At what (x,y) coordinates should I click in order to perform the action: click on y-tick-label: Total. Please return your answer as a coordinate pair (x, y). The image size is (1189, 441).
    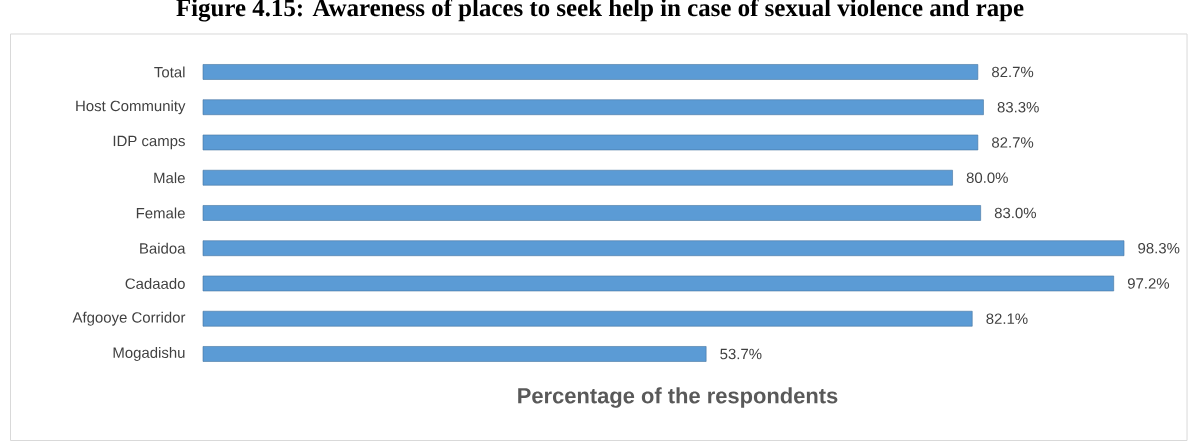
    Looking at the image, I should click on (169, 72).